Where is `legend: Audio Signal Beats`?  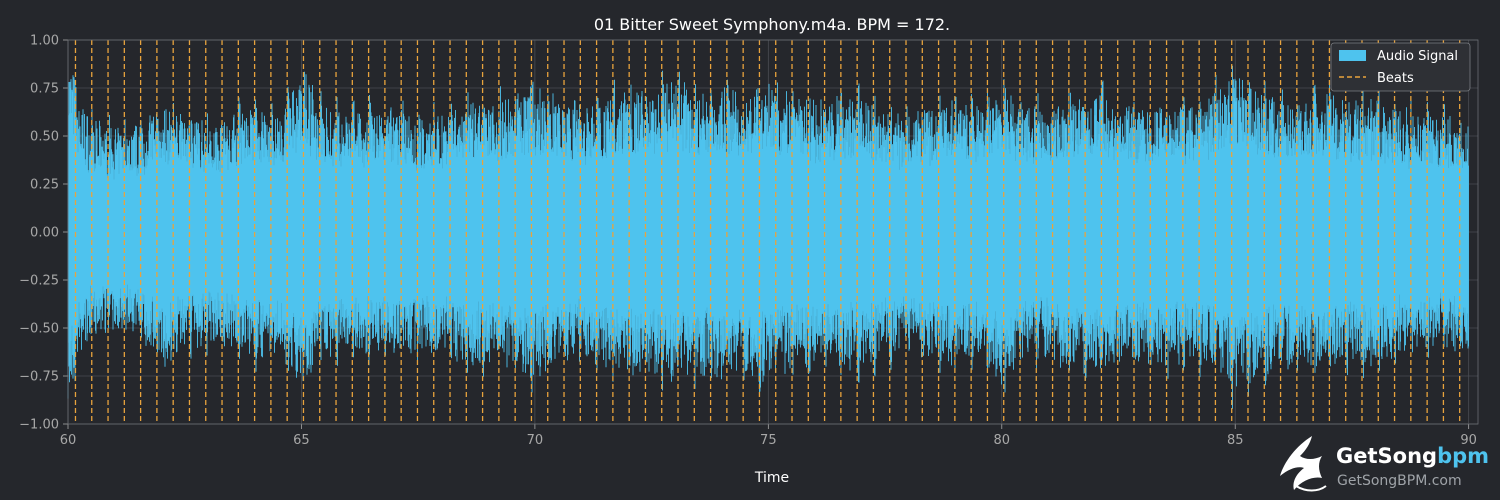
legend: Audio Signal Beats is located at coordinates (1400, 67).